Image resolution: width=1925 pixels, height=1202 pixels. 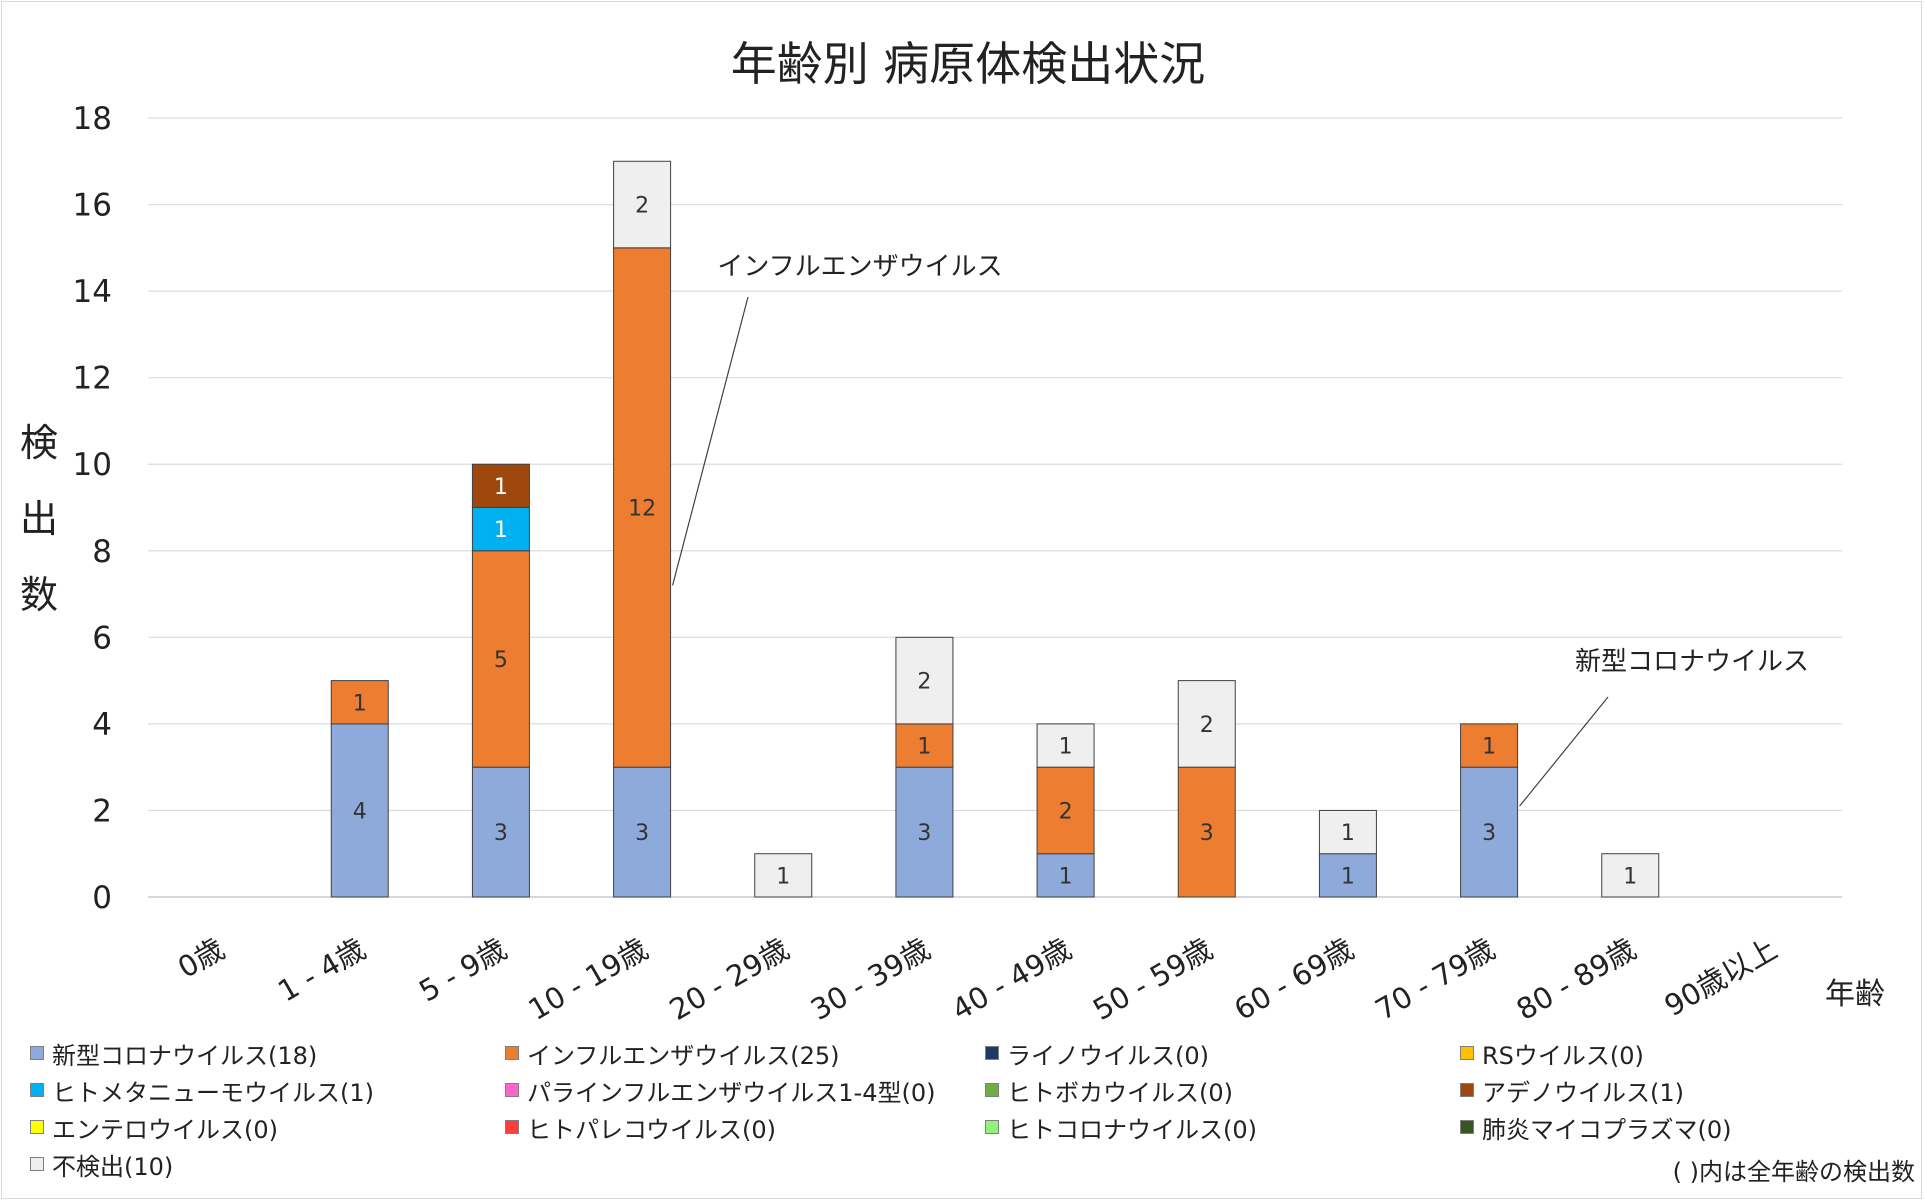 I want to click on legend-item: 新型コロナウイルス(18), so click(x=173, y=1053).